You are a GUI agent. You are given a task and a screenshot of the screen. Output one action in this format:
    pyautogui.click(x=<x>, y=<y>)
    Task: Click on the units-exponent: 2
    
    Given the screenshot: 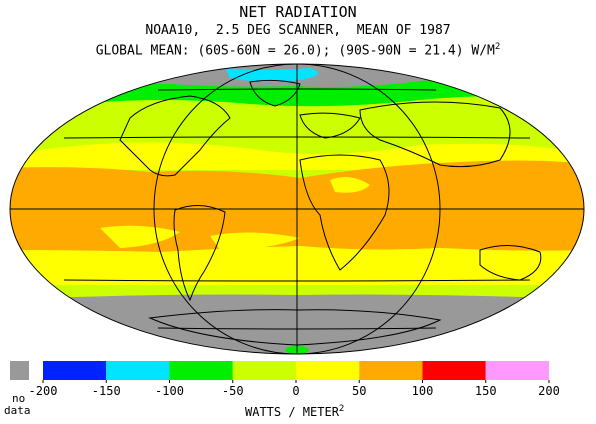 What is the action you would take?
    pyautogui.click(x=341, y=409)
    